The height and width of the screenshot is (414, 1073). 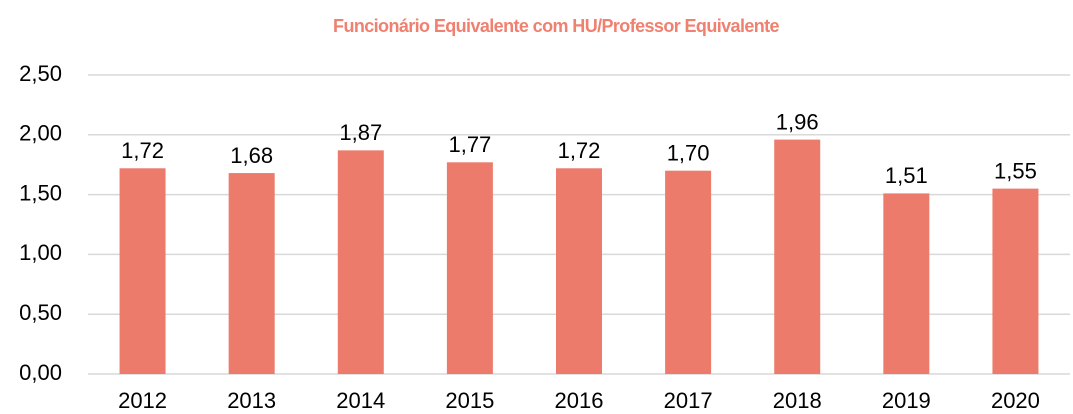 What do you see at coordinates (40, 192) in the screenshot?
I see `y-tick-label: 1,50` at bounding box center [40, 192].